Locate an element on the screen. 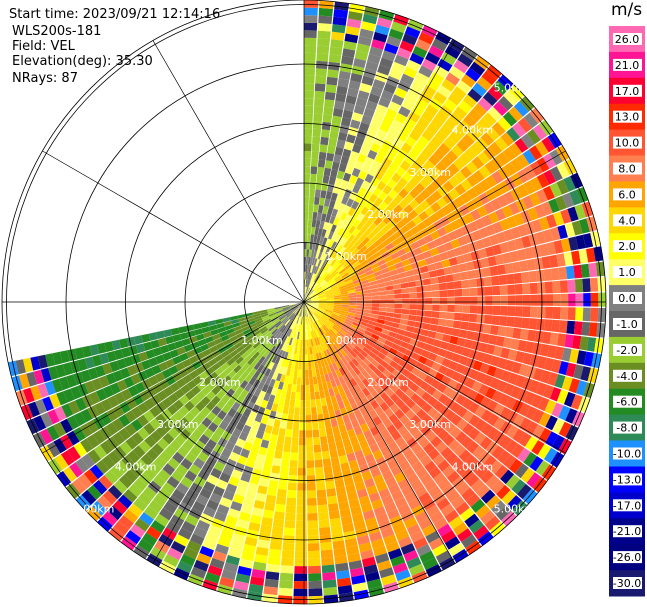 The image size is (647, 607). azimuth-line is located at coordinates (379, 171).